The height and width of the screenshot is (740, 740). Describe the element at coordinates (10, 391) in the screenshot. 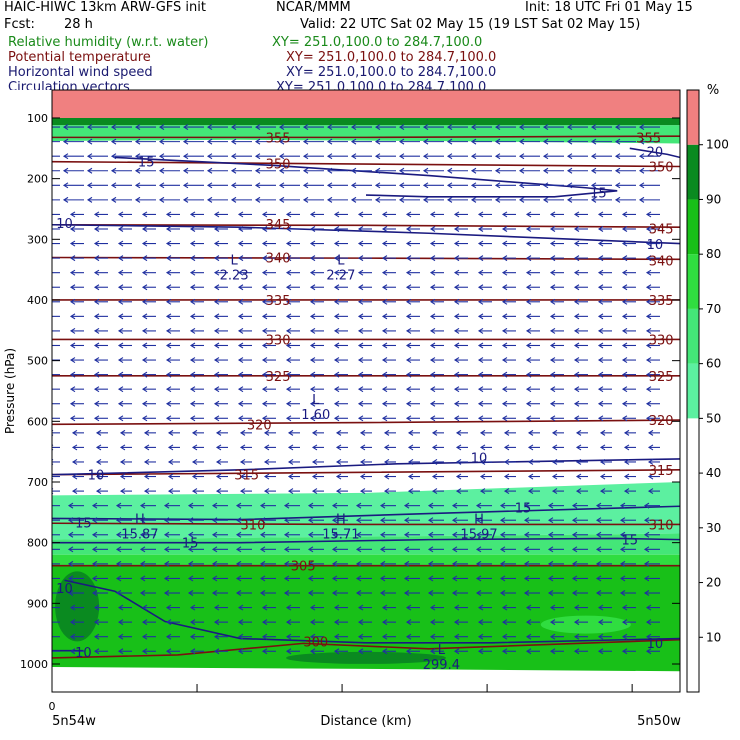

I see `y-axis-title: Pressure (hPa)` at that location.